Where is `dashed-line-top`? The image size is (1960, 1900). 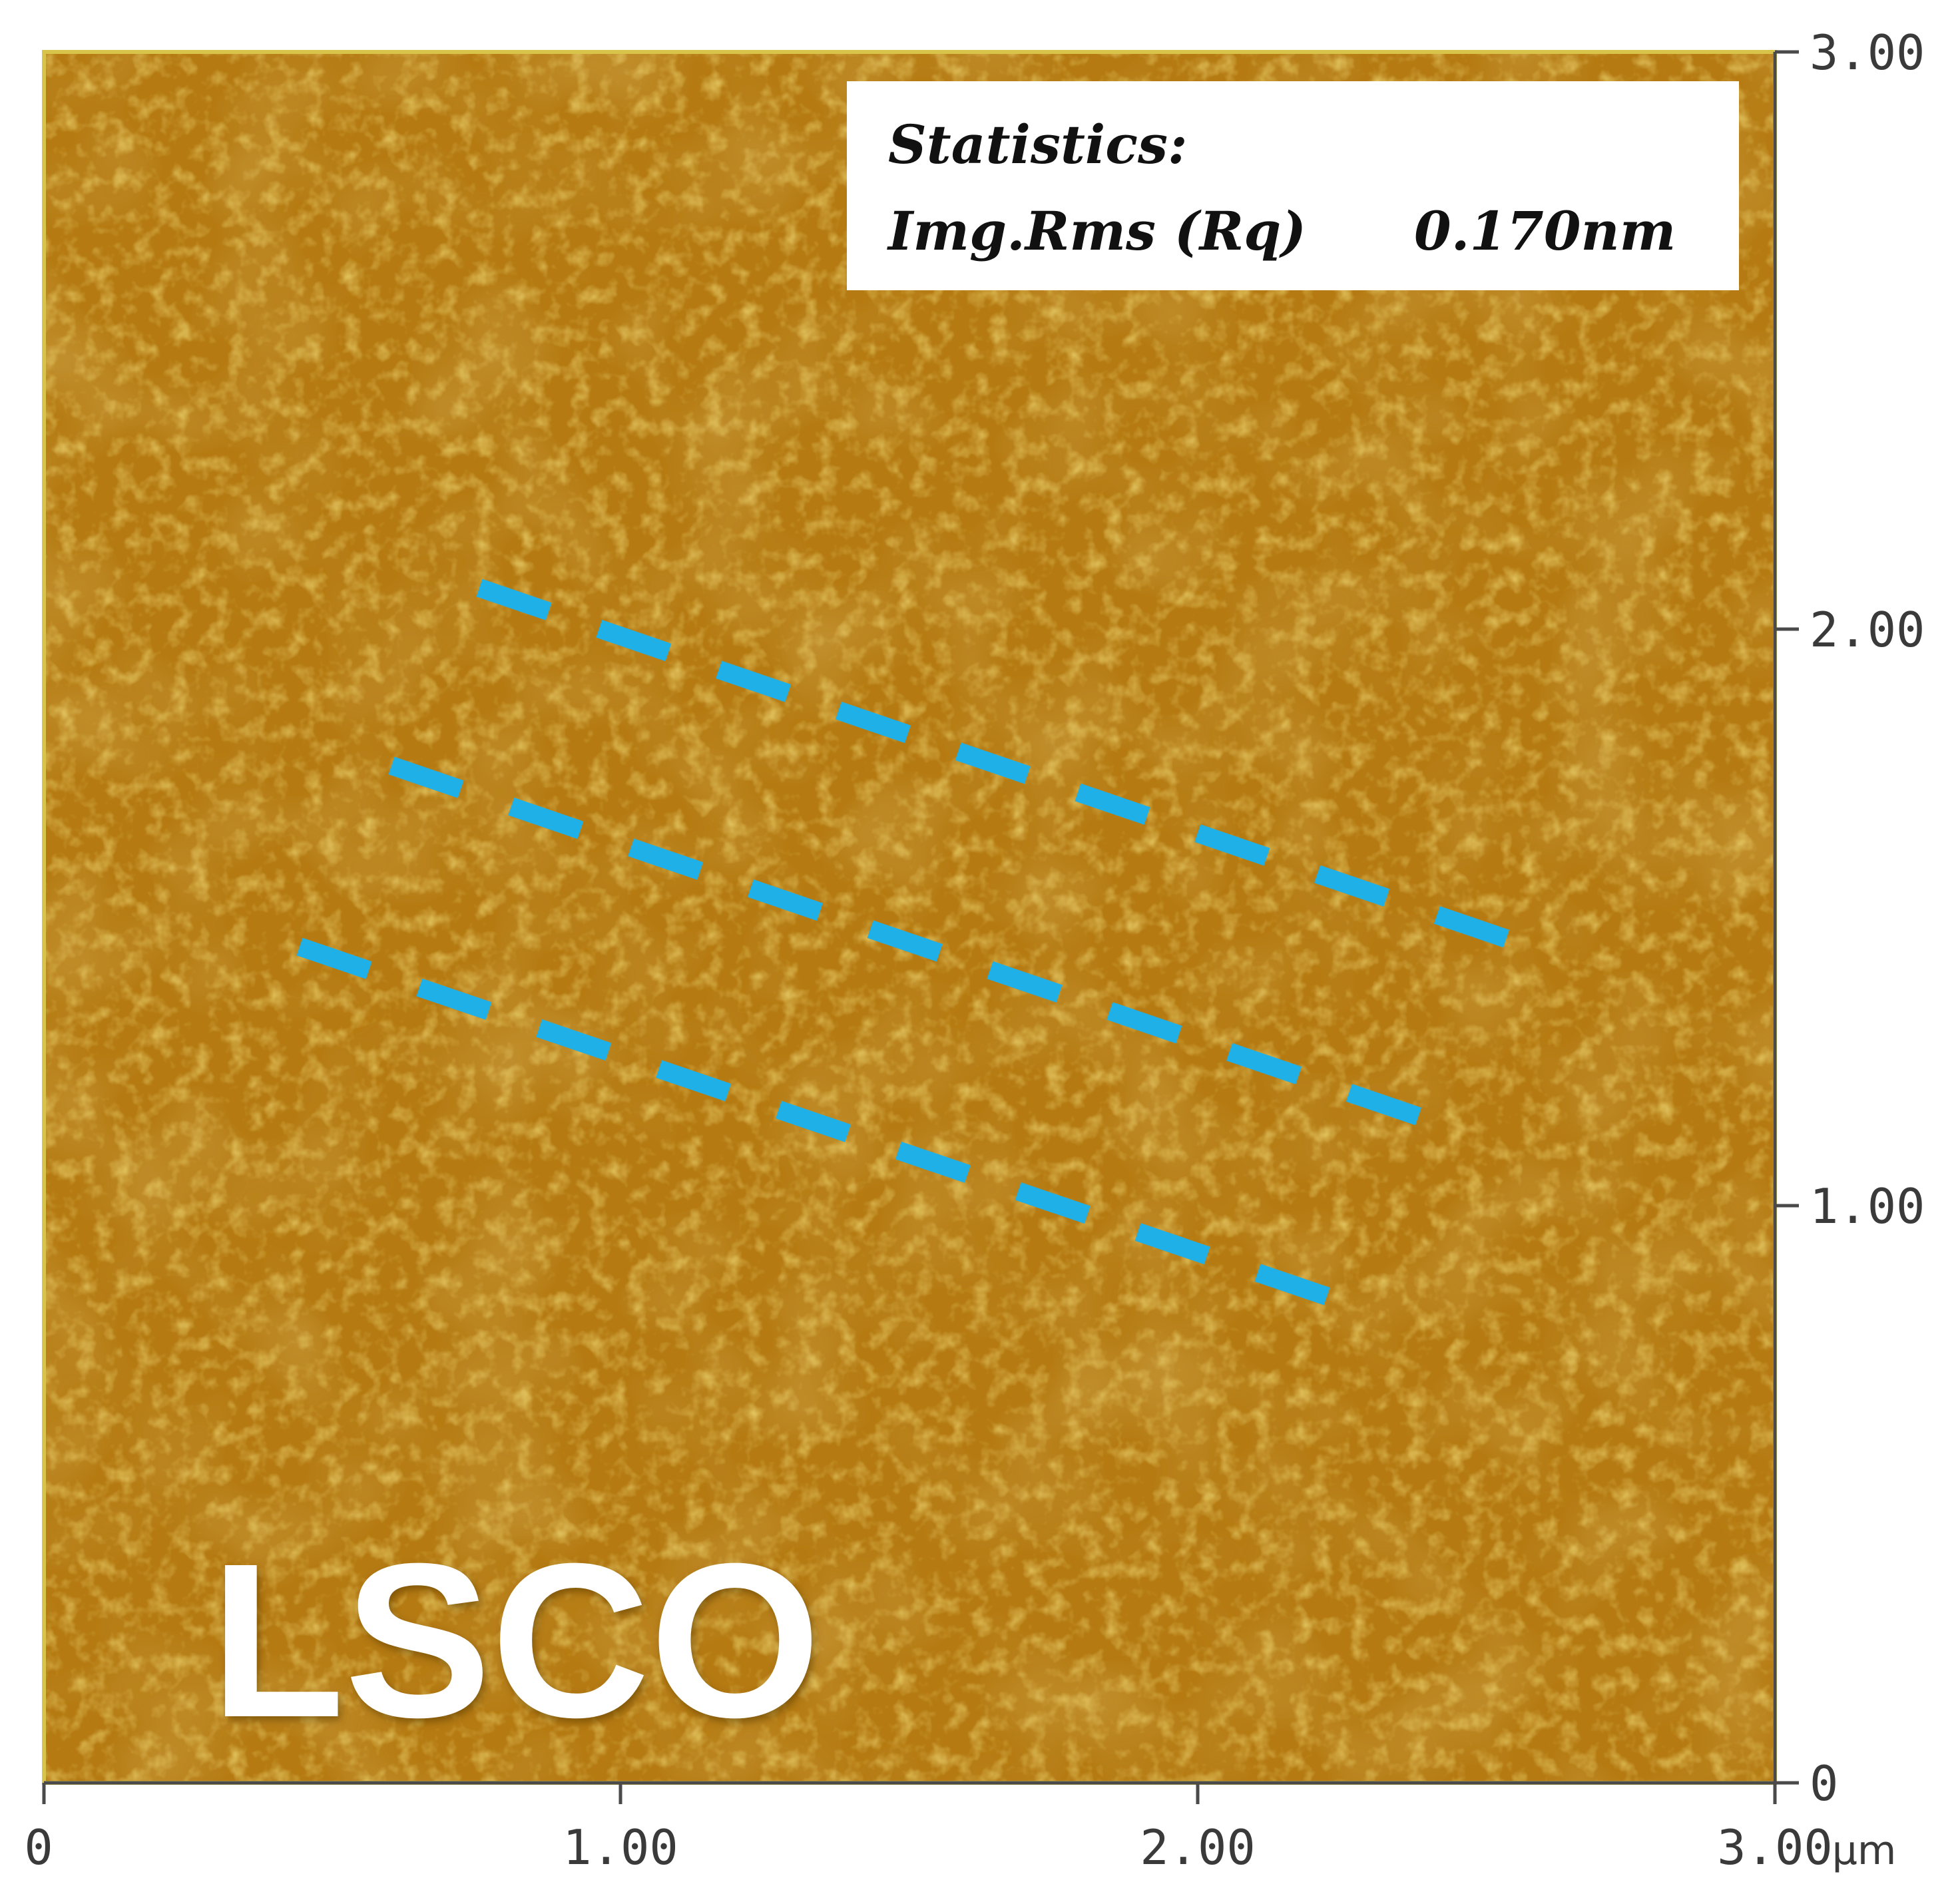 dashed-line-top is located at coordinates (1000, 766).